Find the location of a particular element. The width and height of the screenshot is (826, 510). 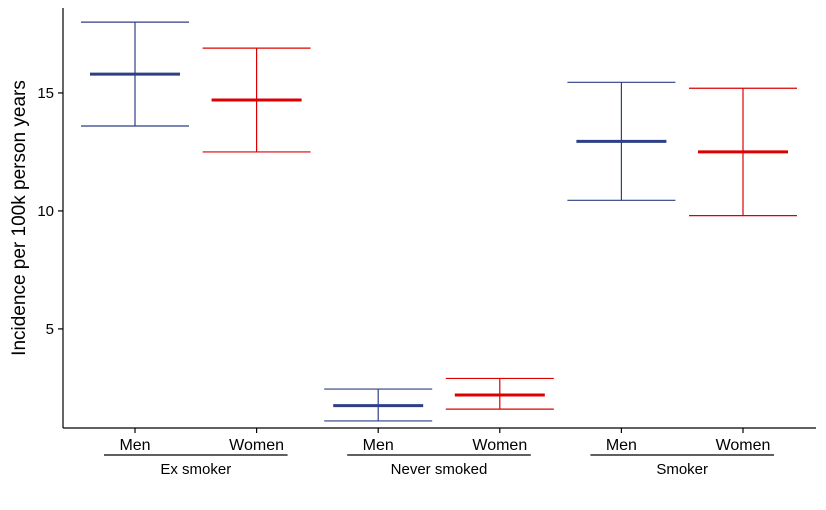

error-bar-ex-smoker-men is located at coordinates (135, 74).